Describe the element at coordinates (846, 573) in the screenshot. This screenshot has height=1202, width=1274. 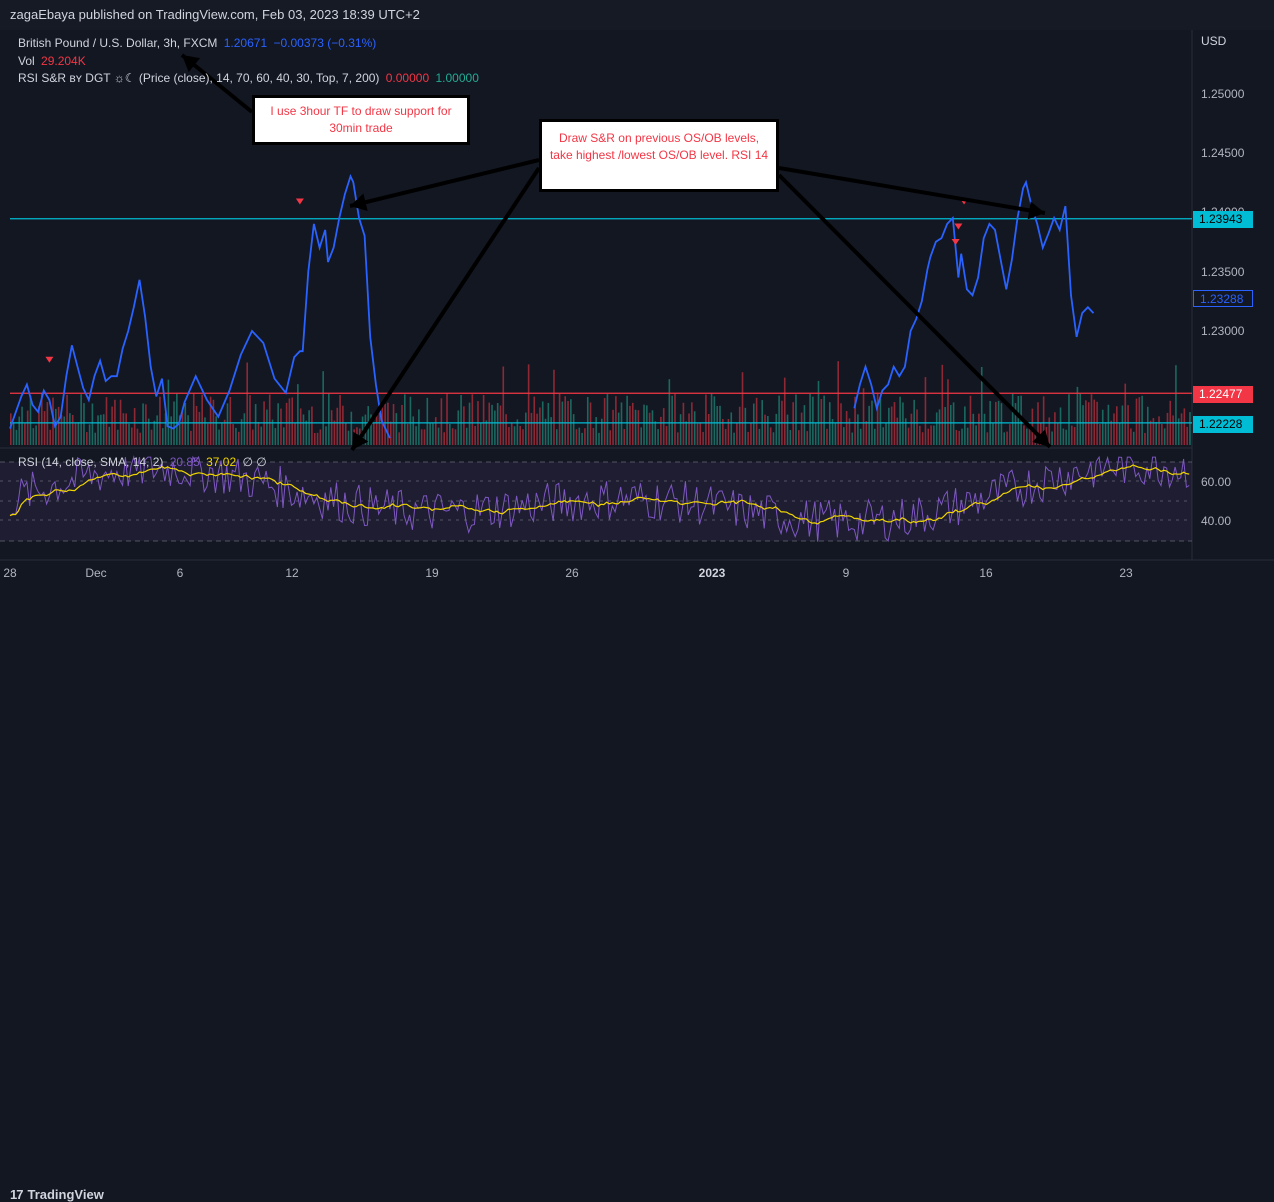
I see `time-tick: 9` at that location.